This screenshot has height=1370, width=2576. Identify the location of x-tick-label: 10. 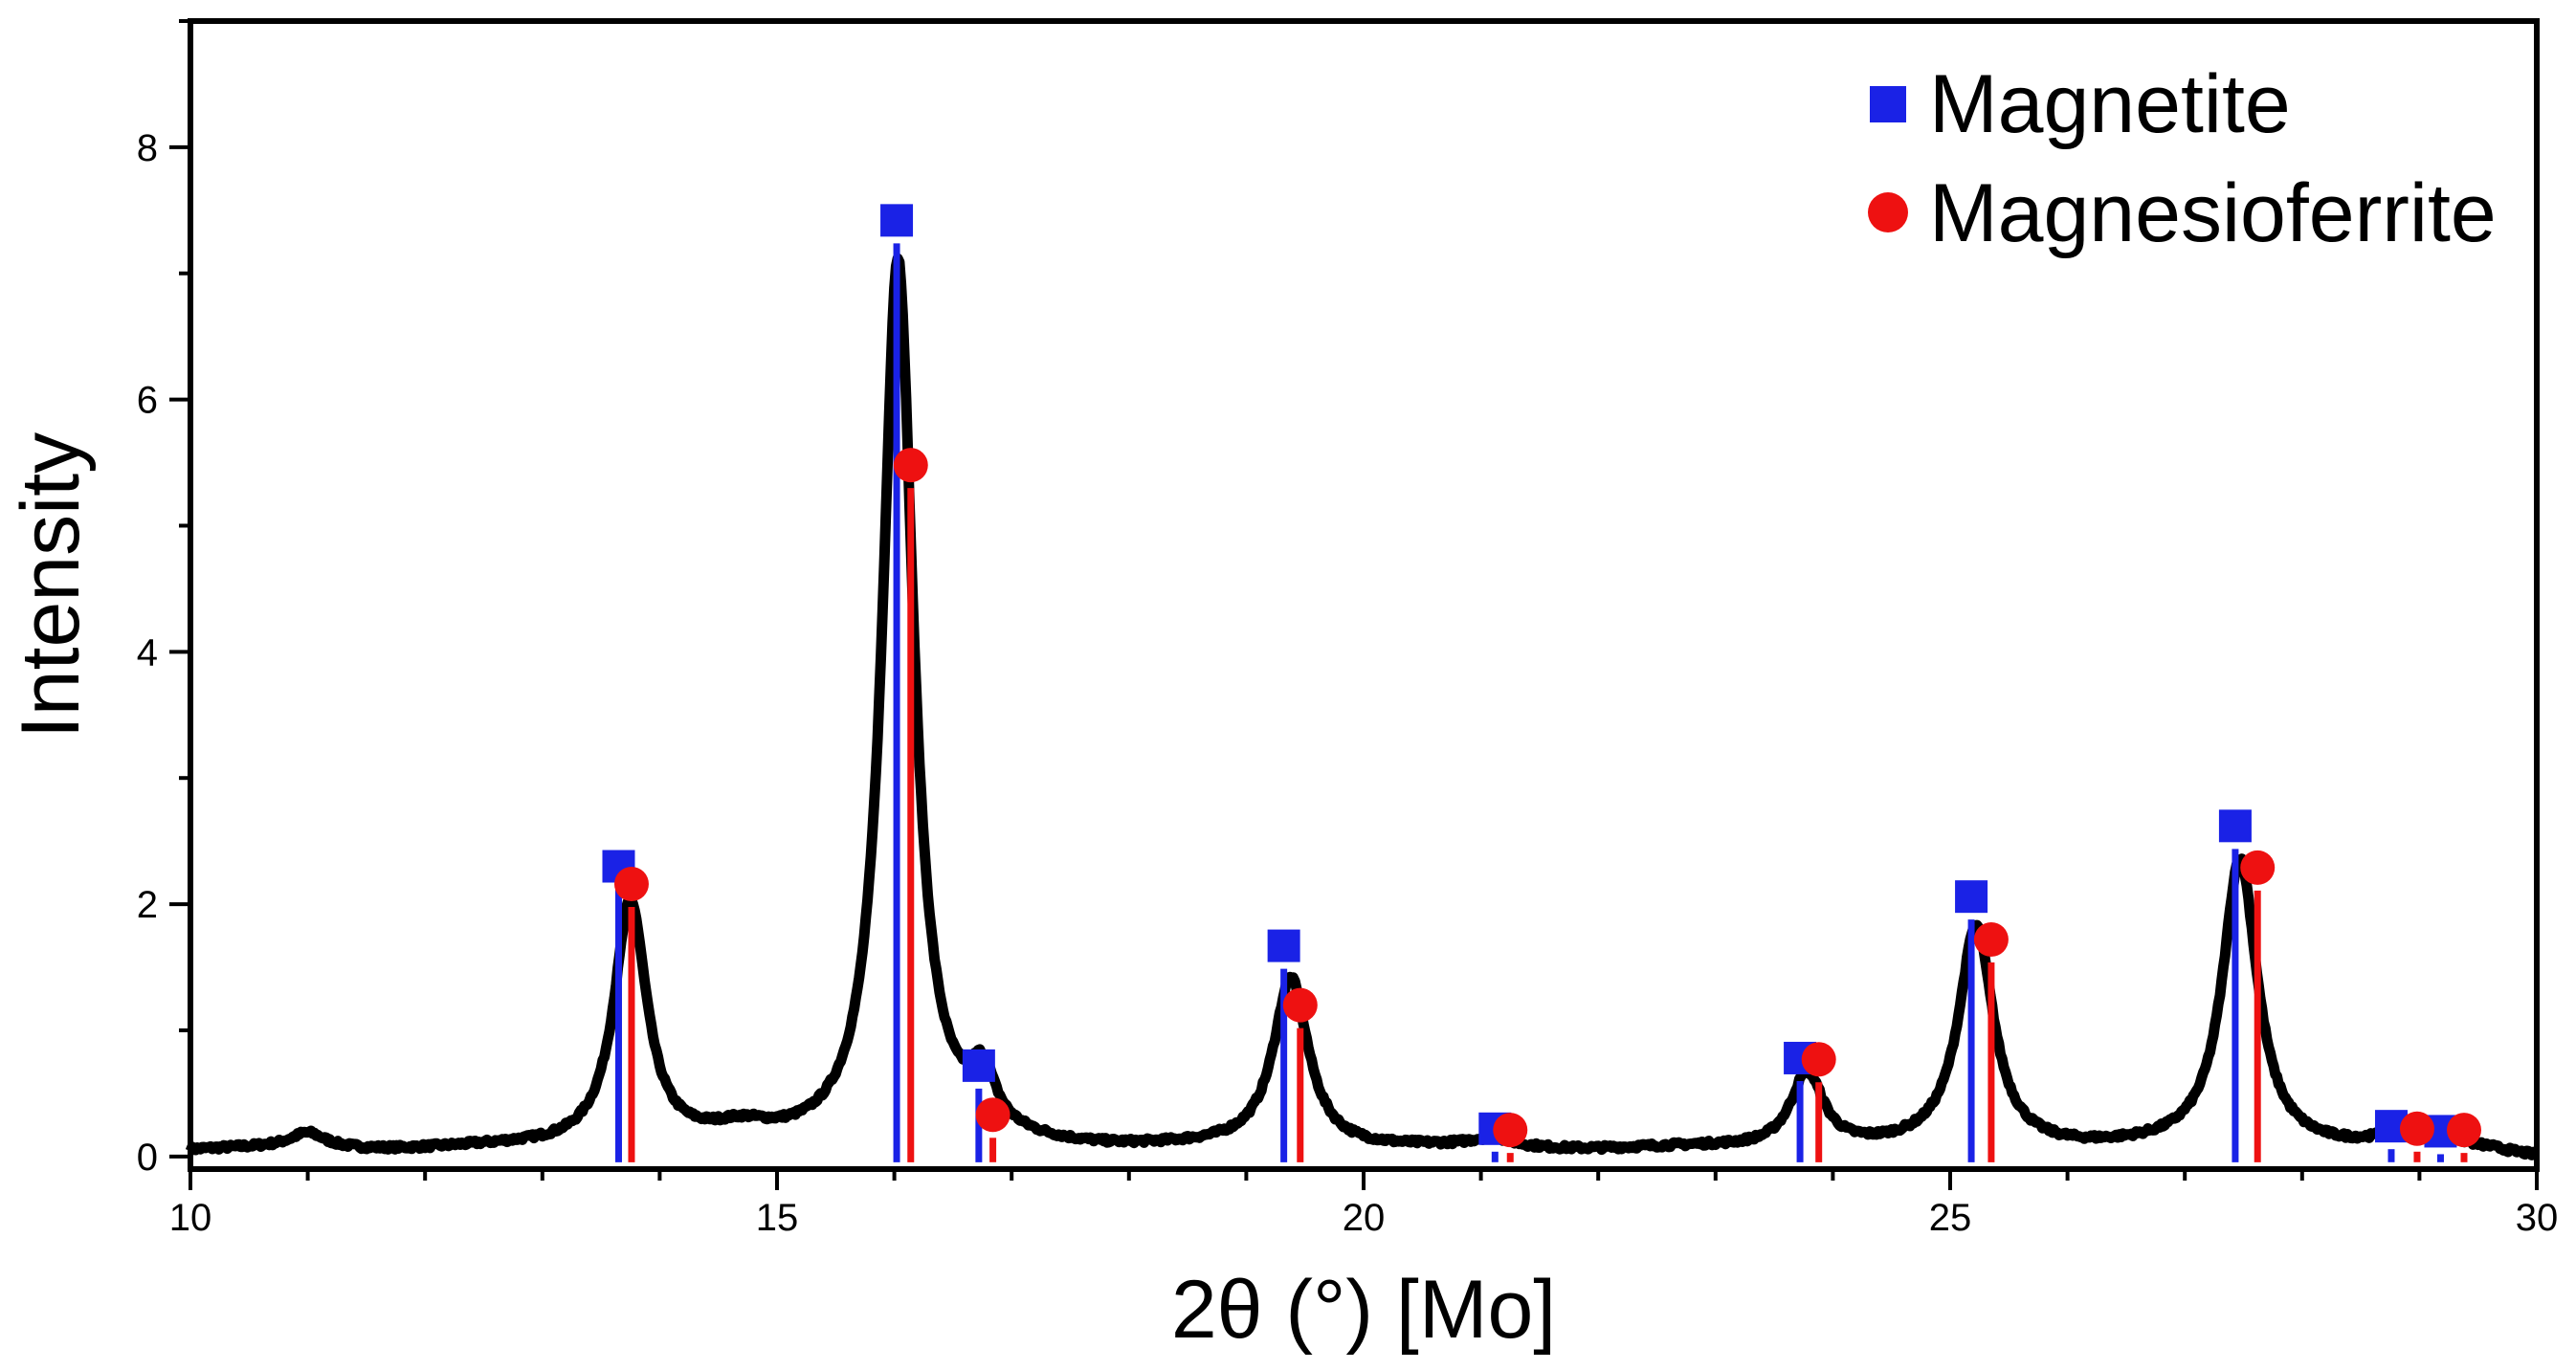
(190, 1218).